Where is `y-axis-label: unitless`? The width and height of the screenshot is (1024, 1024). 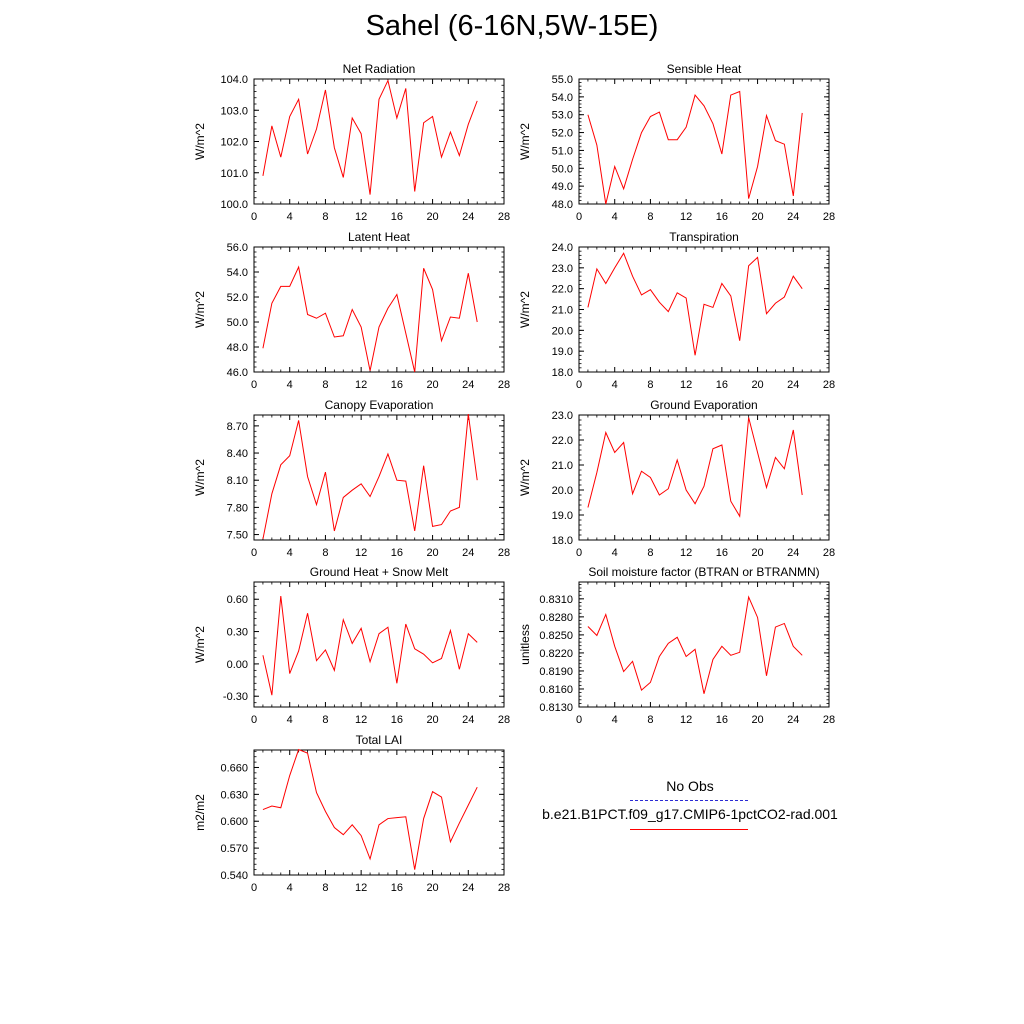
y-axis-label: unitless is located at coordinates (525, 644).